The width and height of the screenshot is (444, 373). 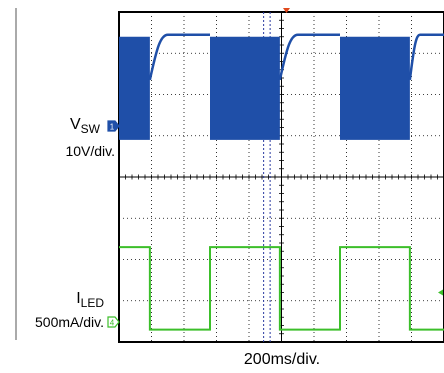 What do you see at coordinates (90, 151) in the screenshot?
I see `vsw-scale: 10V/div.` at bounding box center [90, 151].